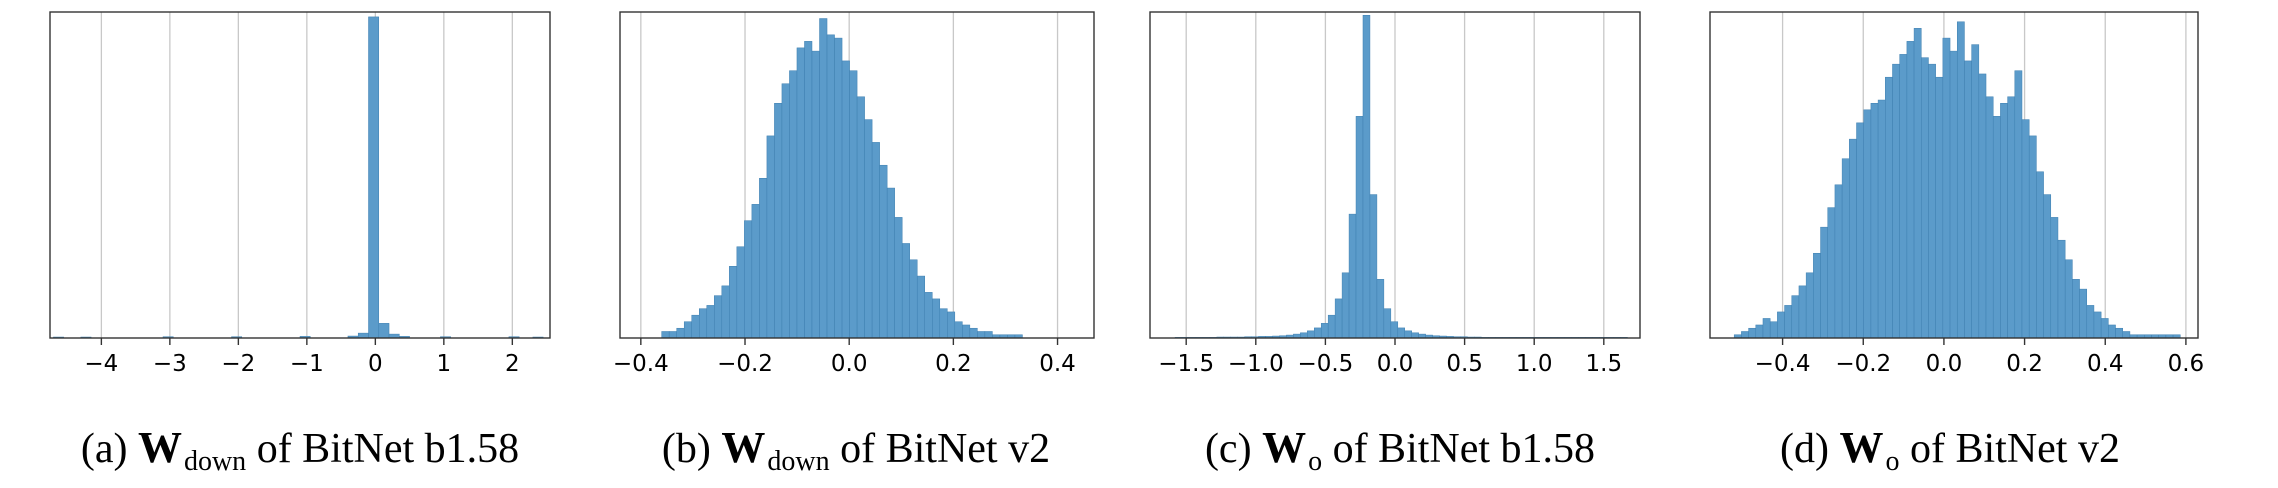 This screenshot has height=488, width=2278. I want to click on x-tick-label-d-5: 0.6, so click(2186, 364).